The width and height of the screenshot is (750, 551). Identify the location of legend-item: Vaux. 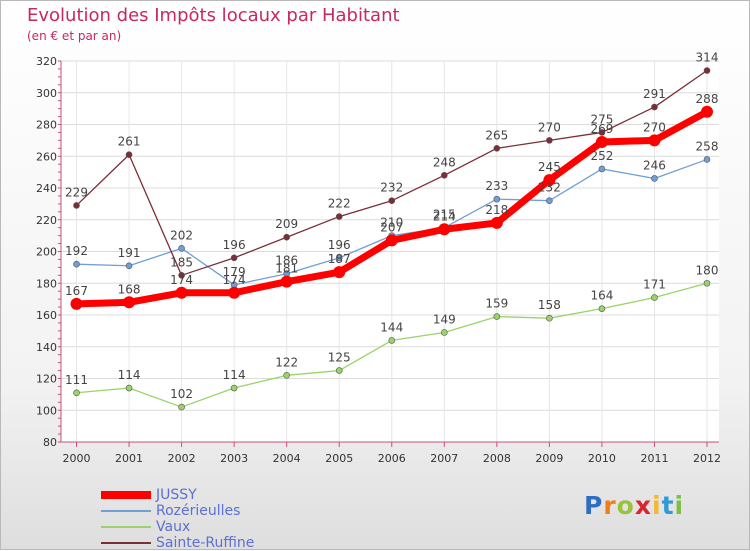
(221, 527).